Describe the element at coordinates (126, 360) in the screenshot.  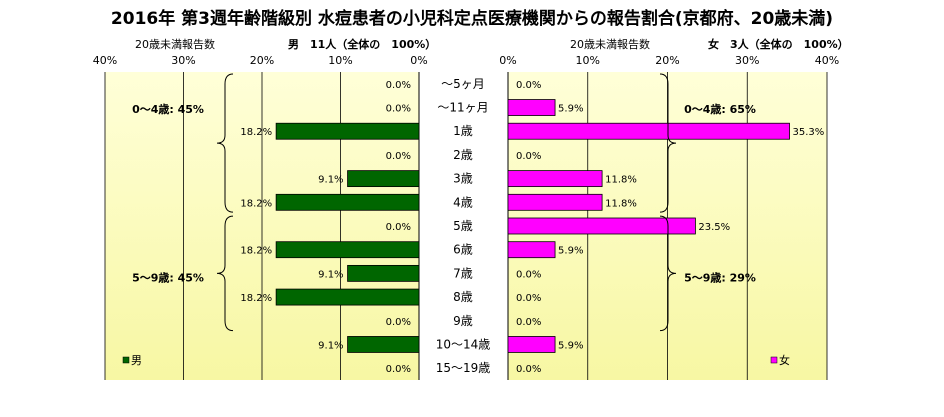
I see `male-legend-swatch` at that location.